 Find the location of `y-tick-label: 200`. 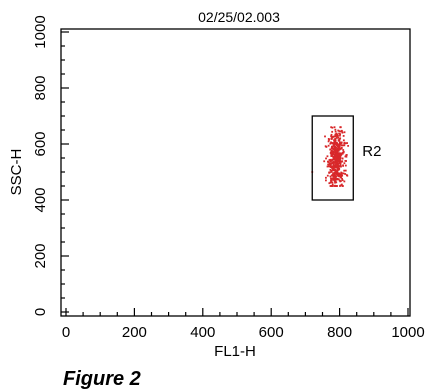

y-tick-label: 200 is located at coordinates (40, 255).